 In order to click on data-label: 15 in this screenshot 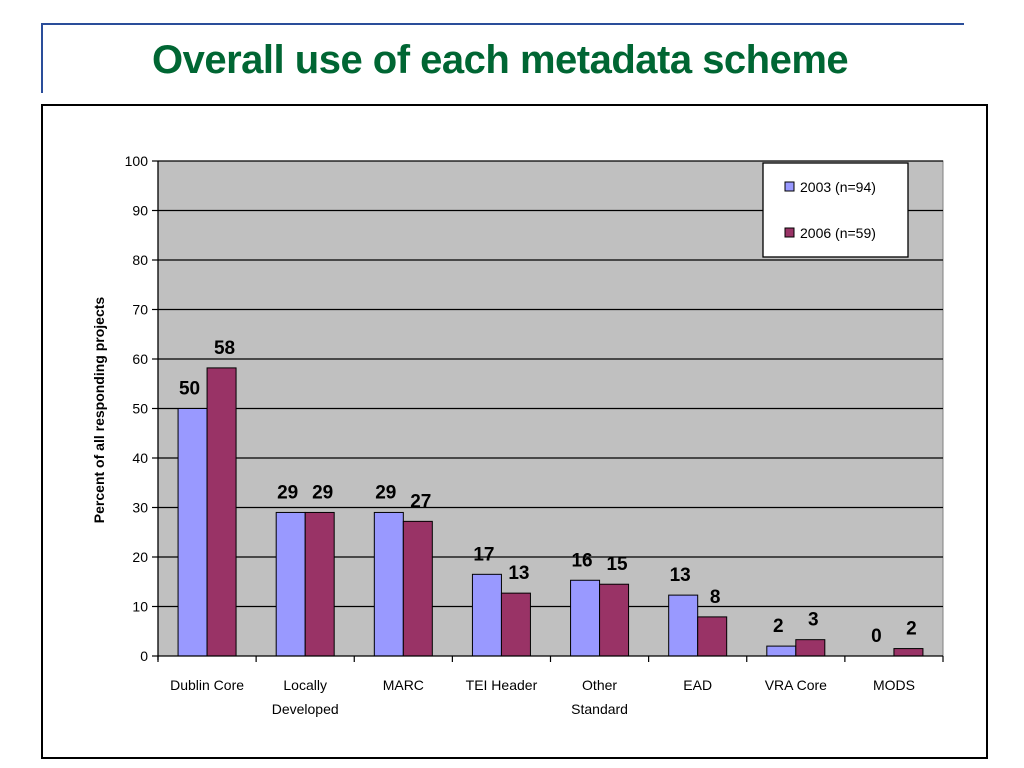, I will do `click(617, 564)`.